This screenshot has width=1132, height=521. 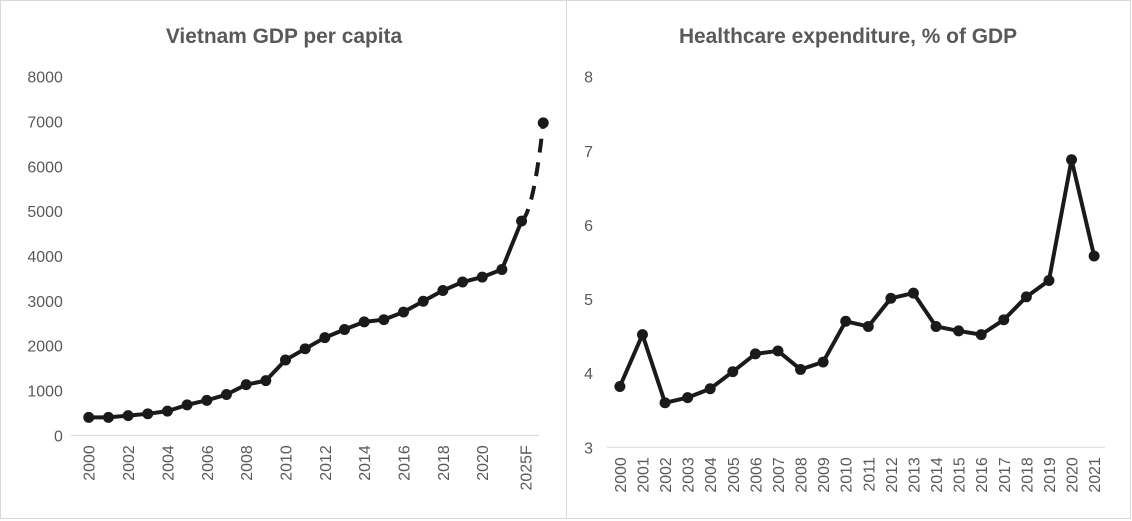 What do you see at coordinates (914, 475) in the screenshot?
I see `x-tick-label: 2013` at bounding box center [914, 475].